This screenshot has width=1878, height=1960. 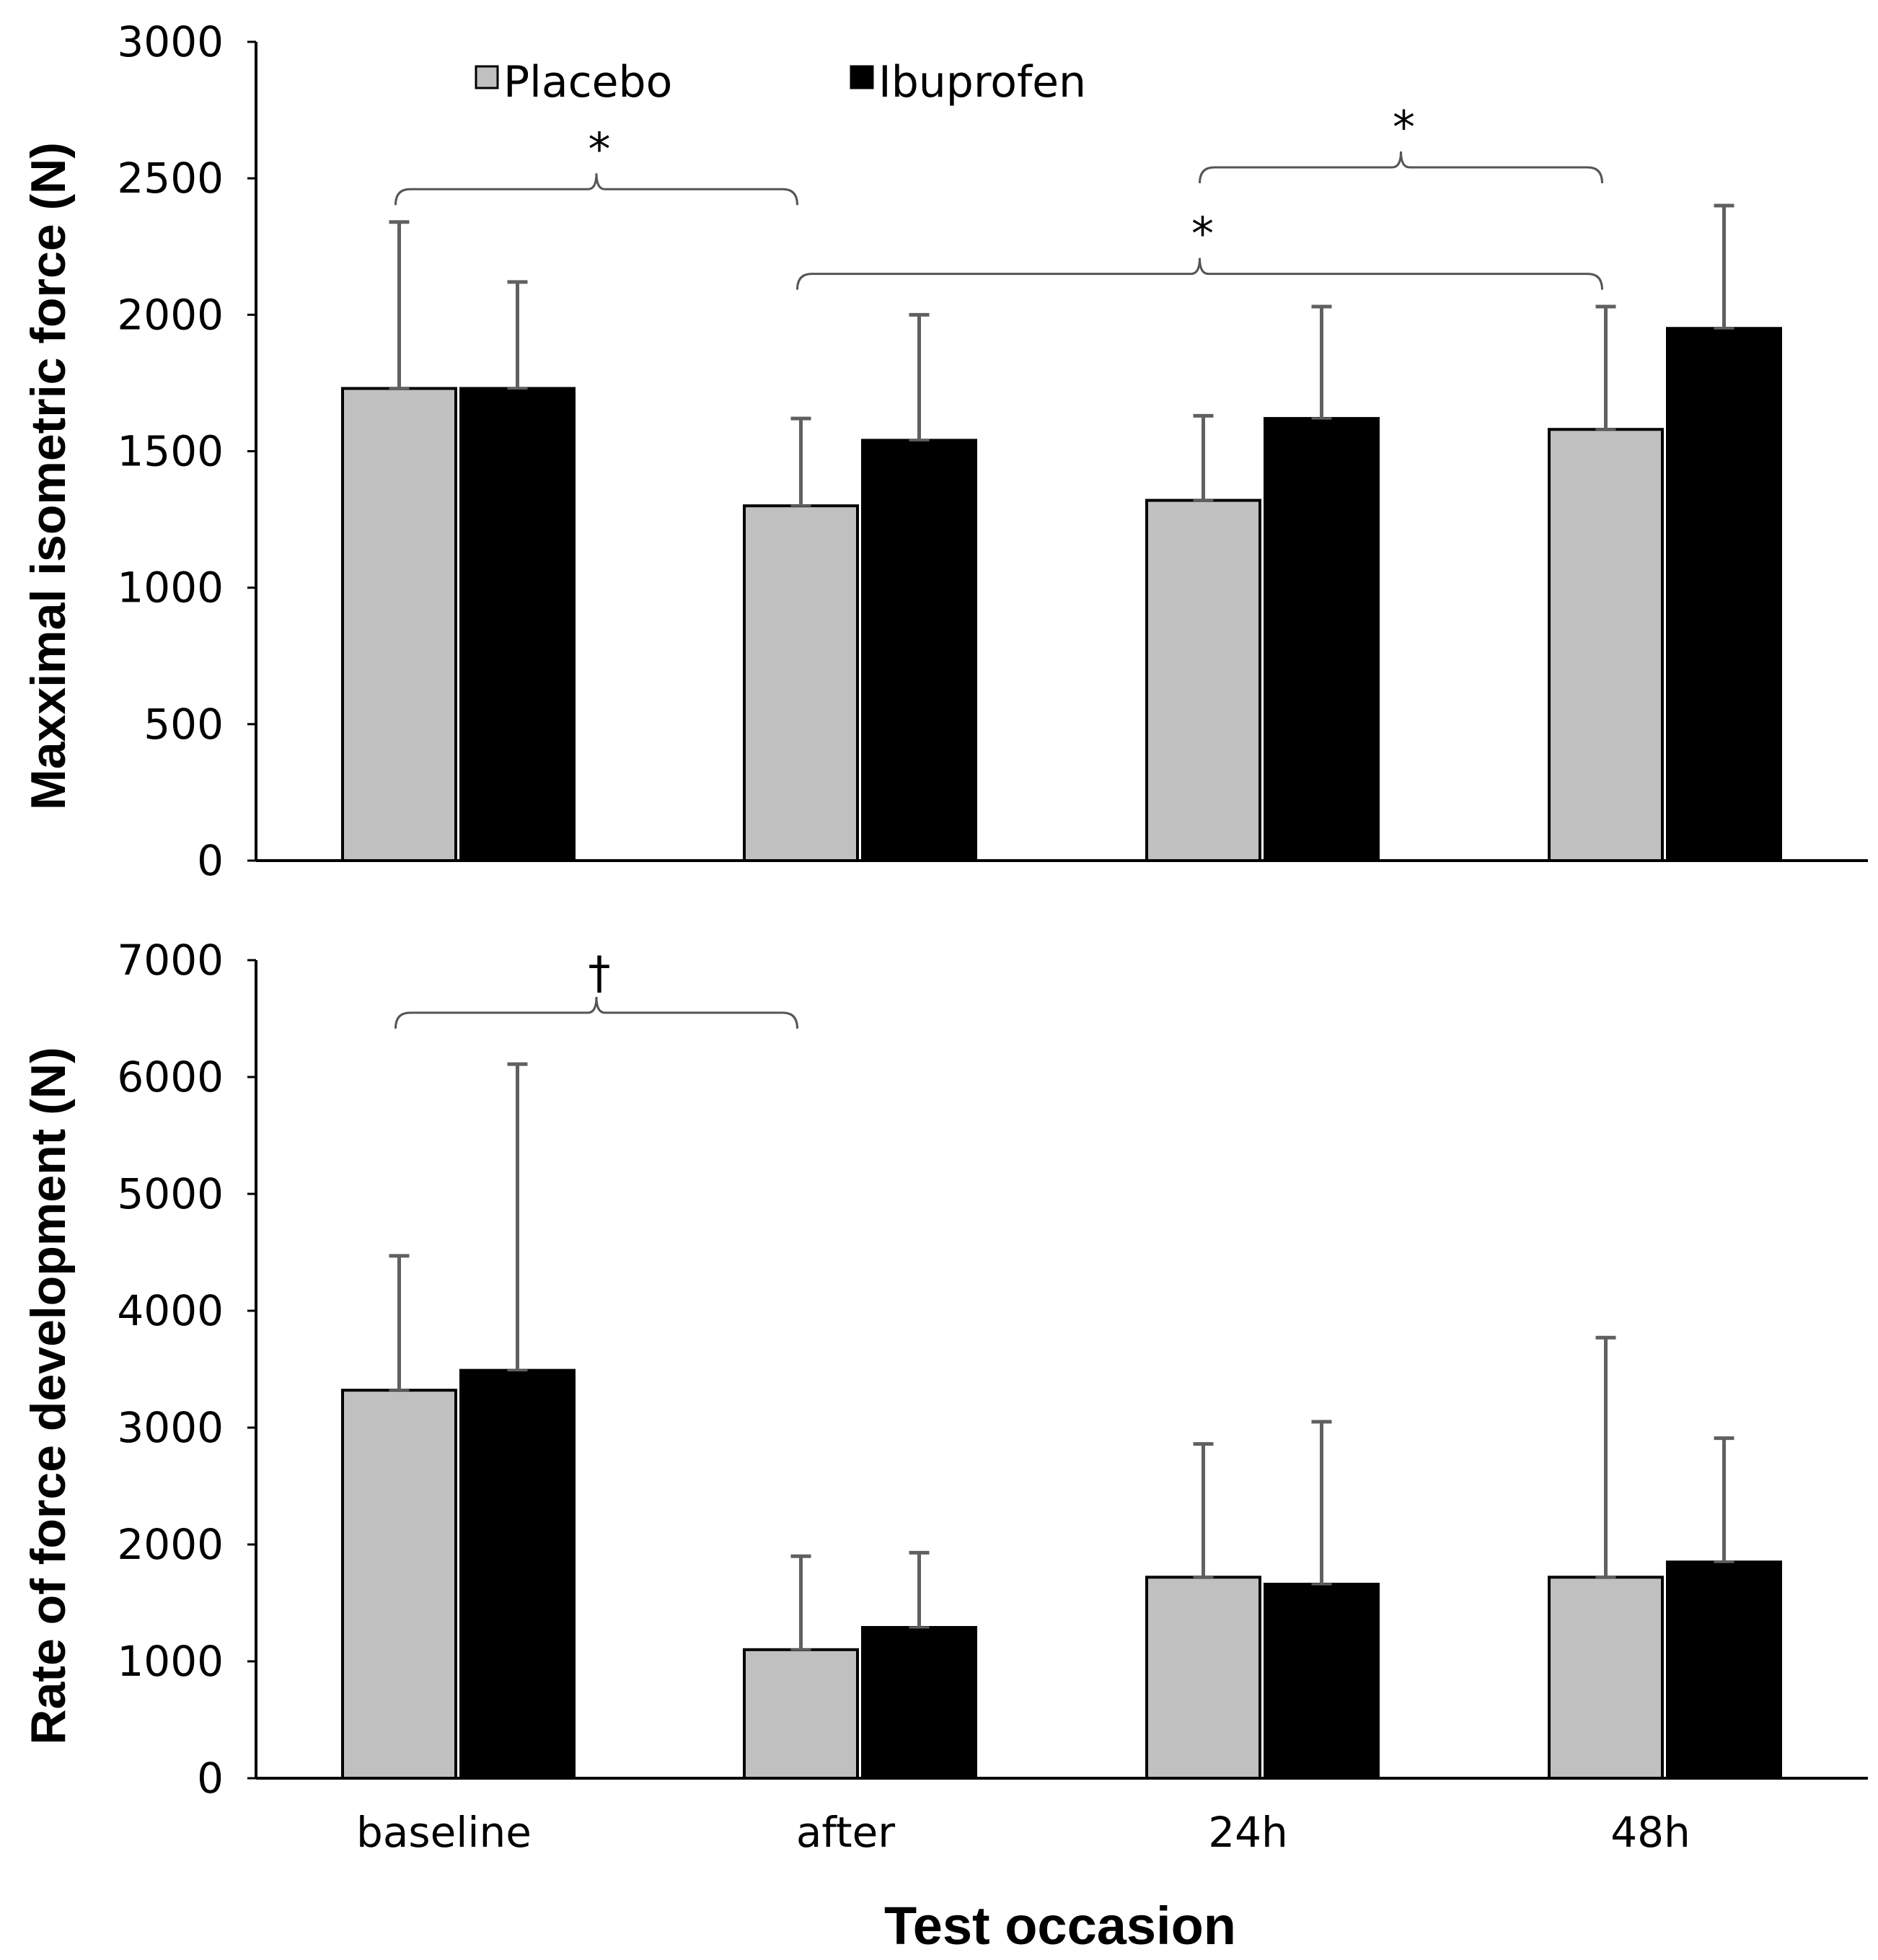 I want to click on x-tick-label: after, so click(x=846, y=1832).